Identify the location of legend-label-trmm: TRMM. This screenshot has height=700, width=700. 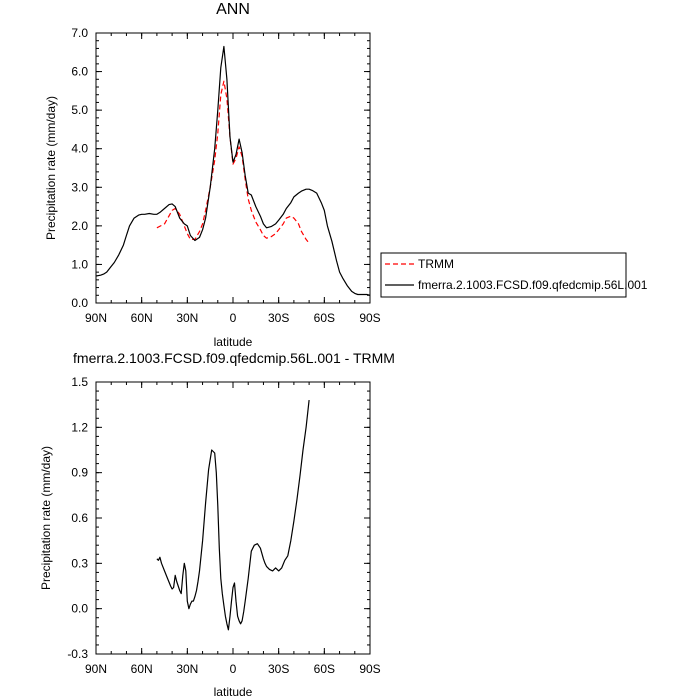
(436, 264).